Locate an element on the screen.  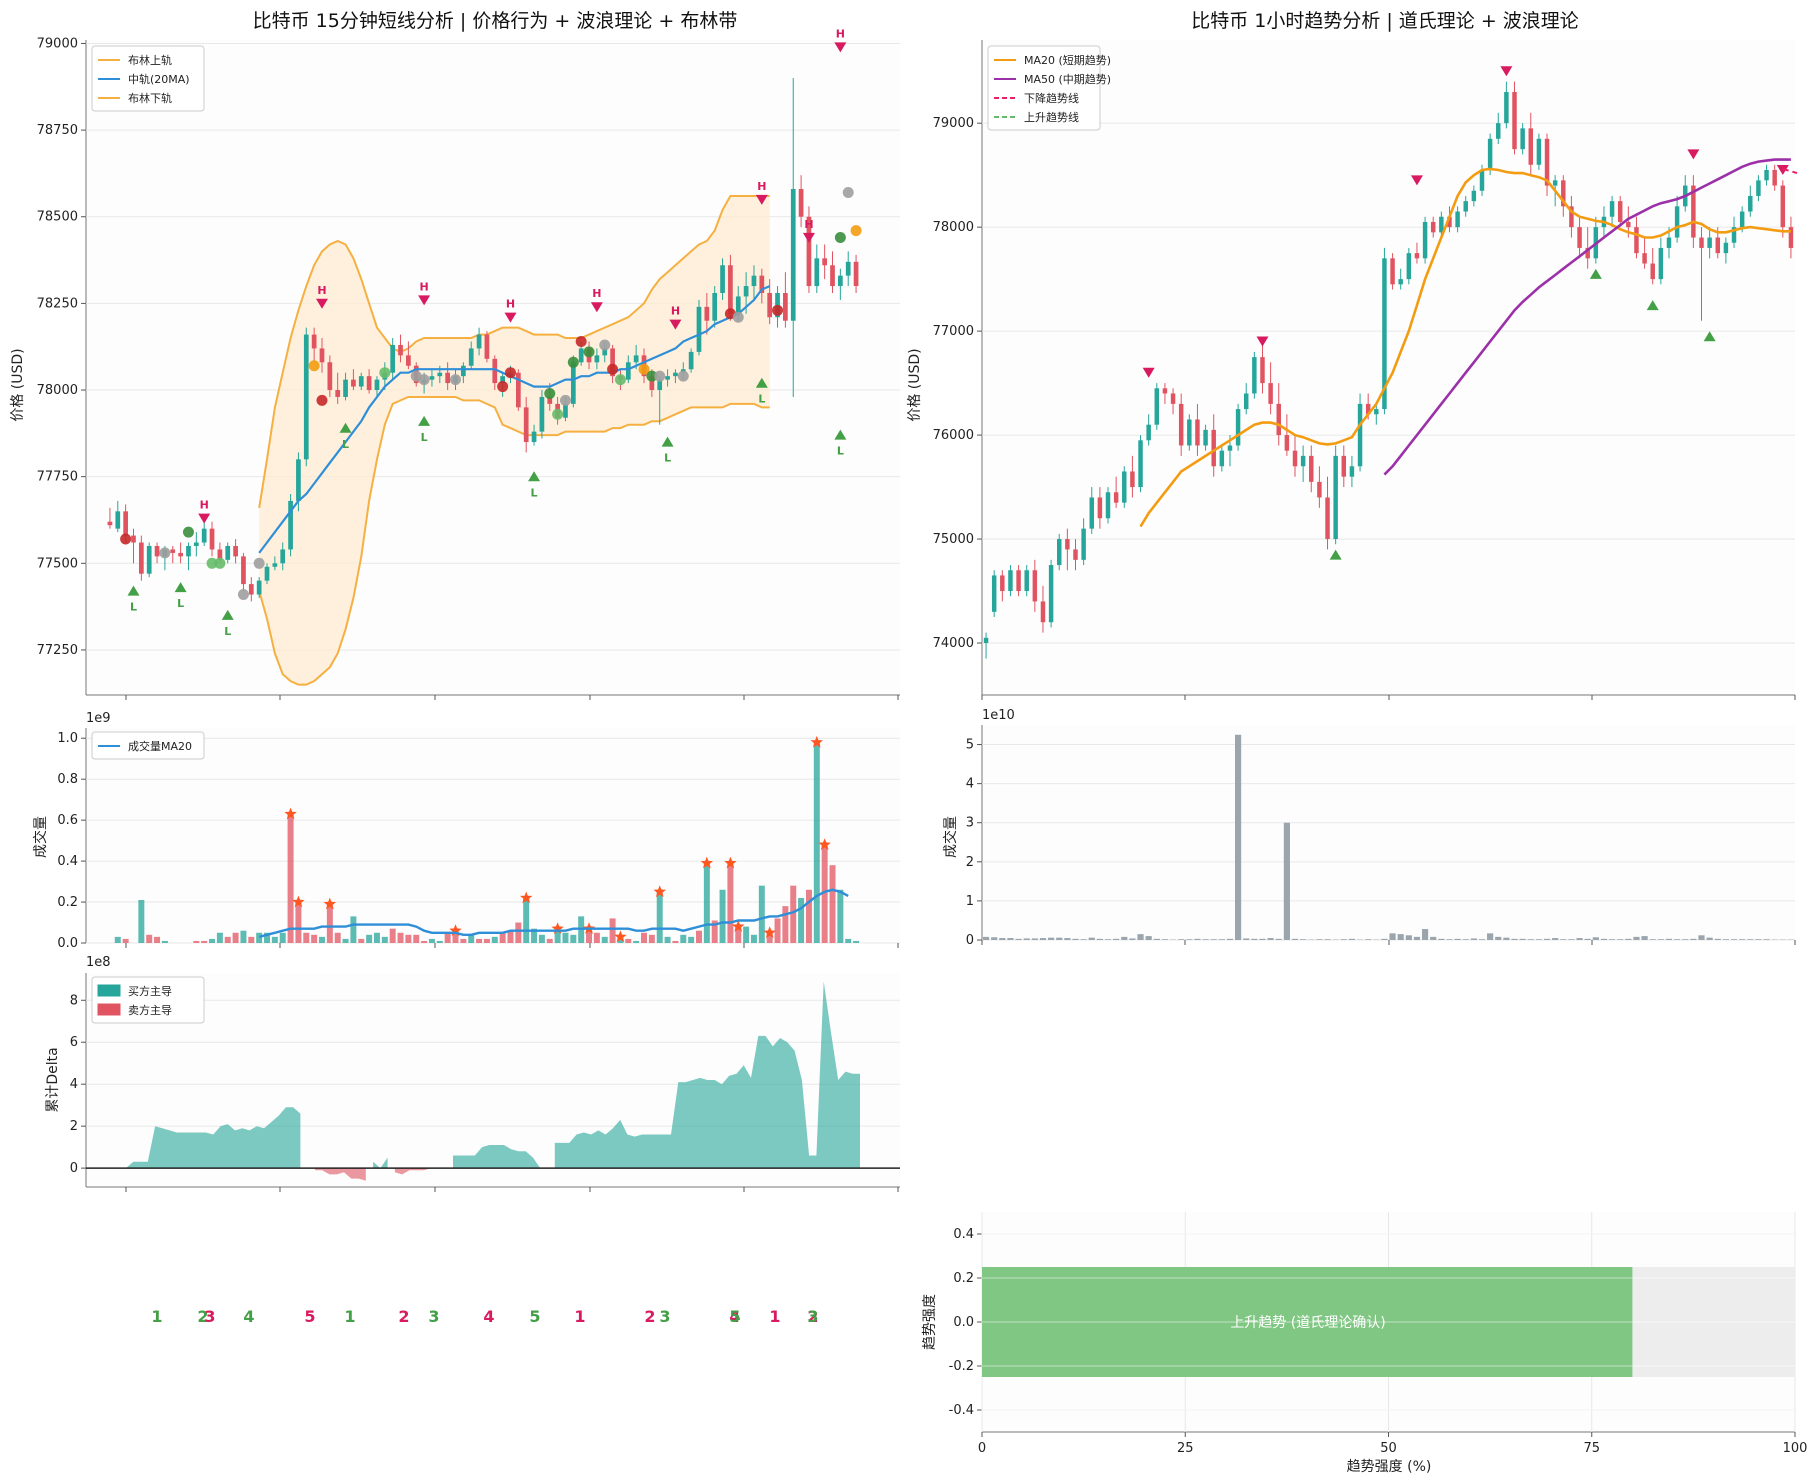
left-price-tick-label: 79000 is located at coordinates (57, 43).